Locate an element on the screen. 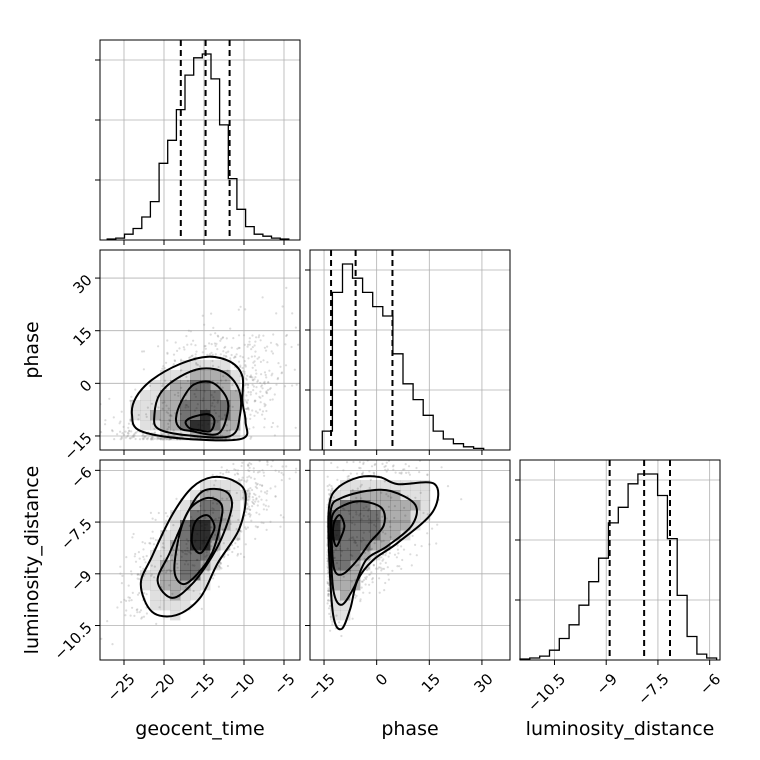 Image resolution: width=760 pixels, height=760 pixels. contour-line is located at coordinates (189, 398).